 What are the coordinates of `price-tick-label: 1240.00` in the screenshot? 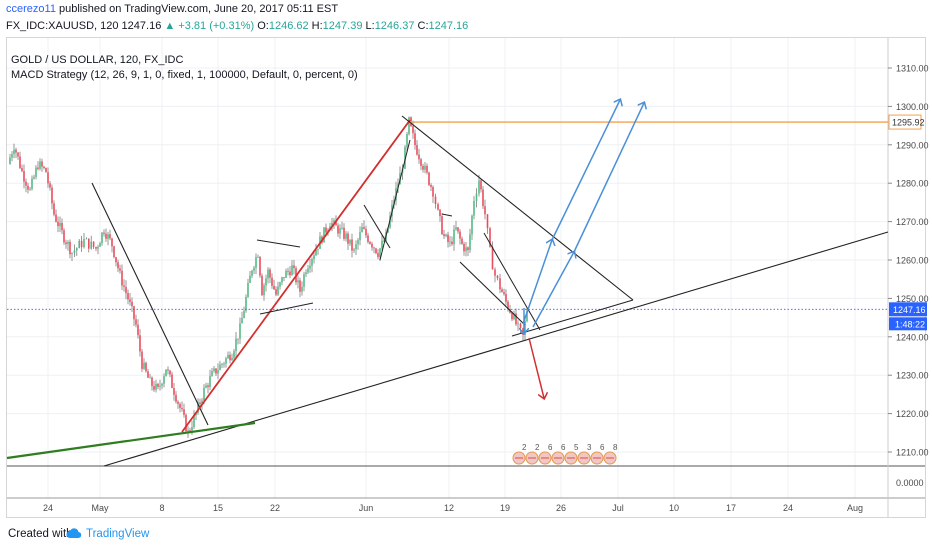 It's located at (912, 337).